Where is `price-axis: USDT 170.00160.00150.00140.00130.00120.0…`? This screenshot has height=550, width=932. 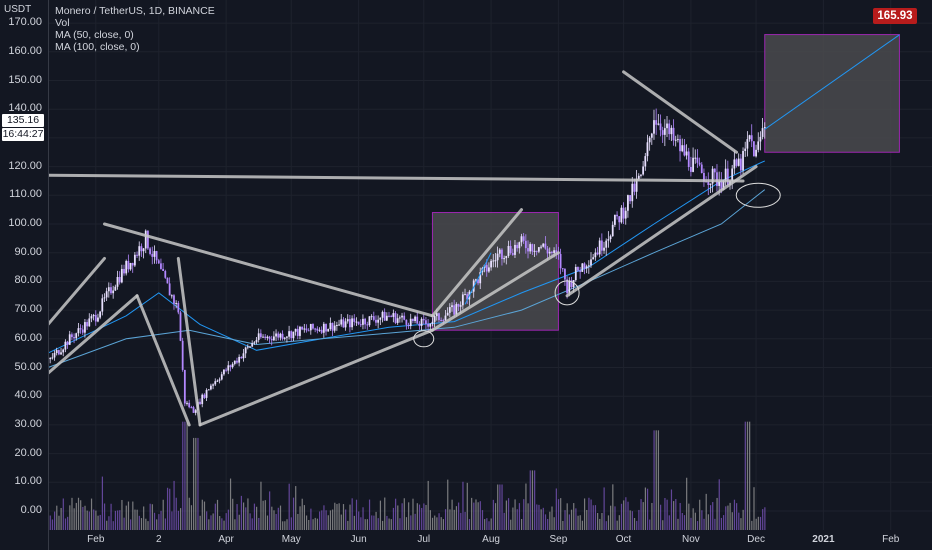
price-axis: USDT 170.00160.00150.00140.00130.00120.0… is located at coordinates (24, 275).